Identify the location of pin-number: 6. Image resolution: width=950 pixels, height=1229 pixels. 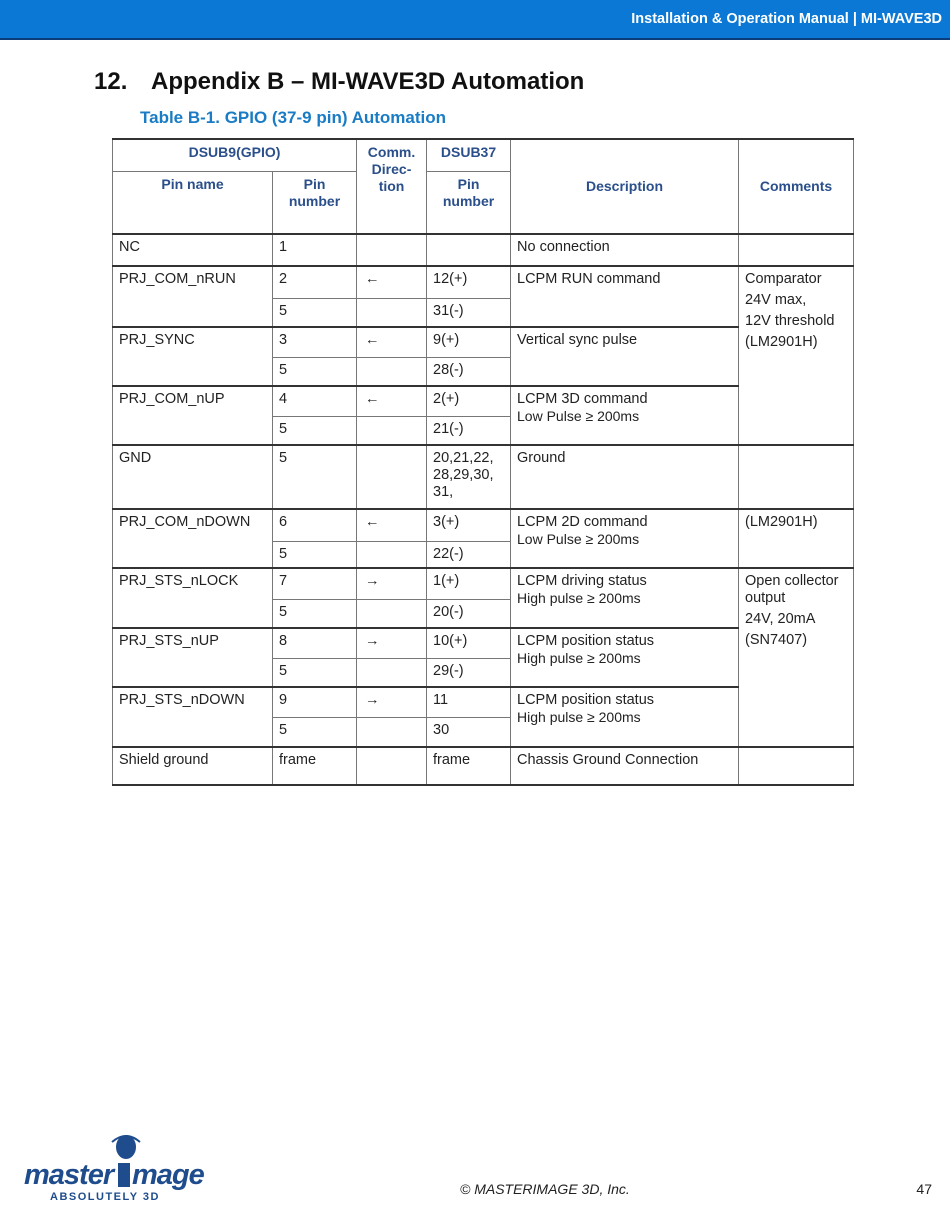
(314, 525).